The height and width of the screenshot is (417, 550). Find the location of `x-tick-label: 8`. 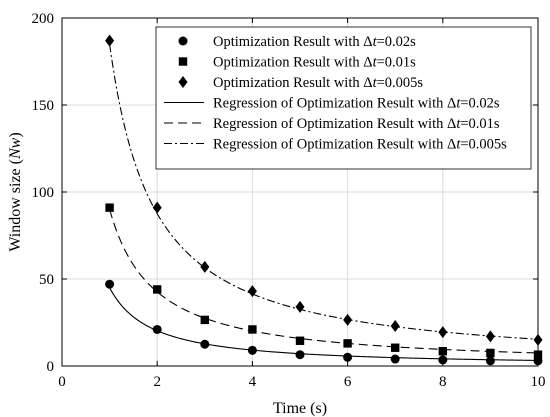

x-tick-label: 8 is located at coordinates (443, 382).